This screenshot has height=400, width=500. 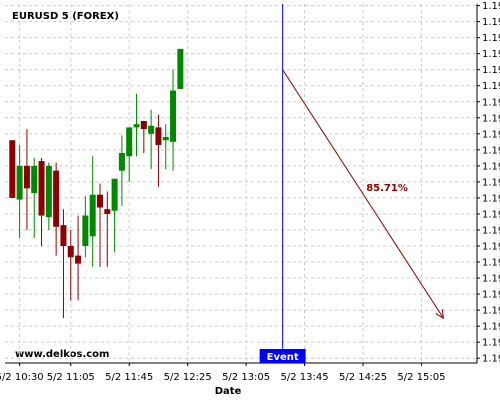 What do you see at coordinates (65, 16) in the screenshot?
I see `chart-title: EURUSD 5 (FOREX)` at bounding box center [65, 16].